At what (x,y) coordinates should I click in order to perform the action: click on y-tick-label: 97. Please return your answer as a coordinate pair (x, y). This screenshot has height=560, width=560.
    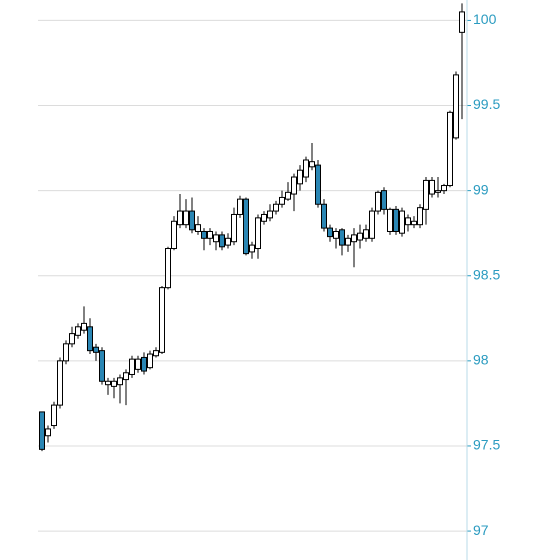
    Looking at the image, I should click on (481, 530).